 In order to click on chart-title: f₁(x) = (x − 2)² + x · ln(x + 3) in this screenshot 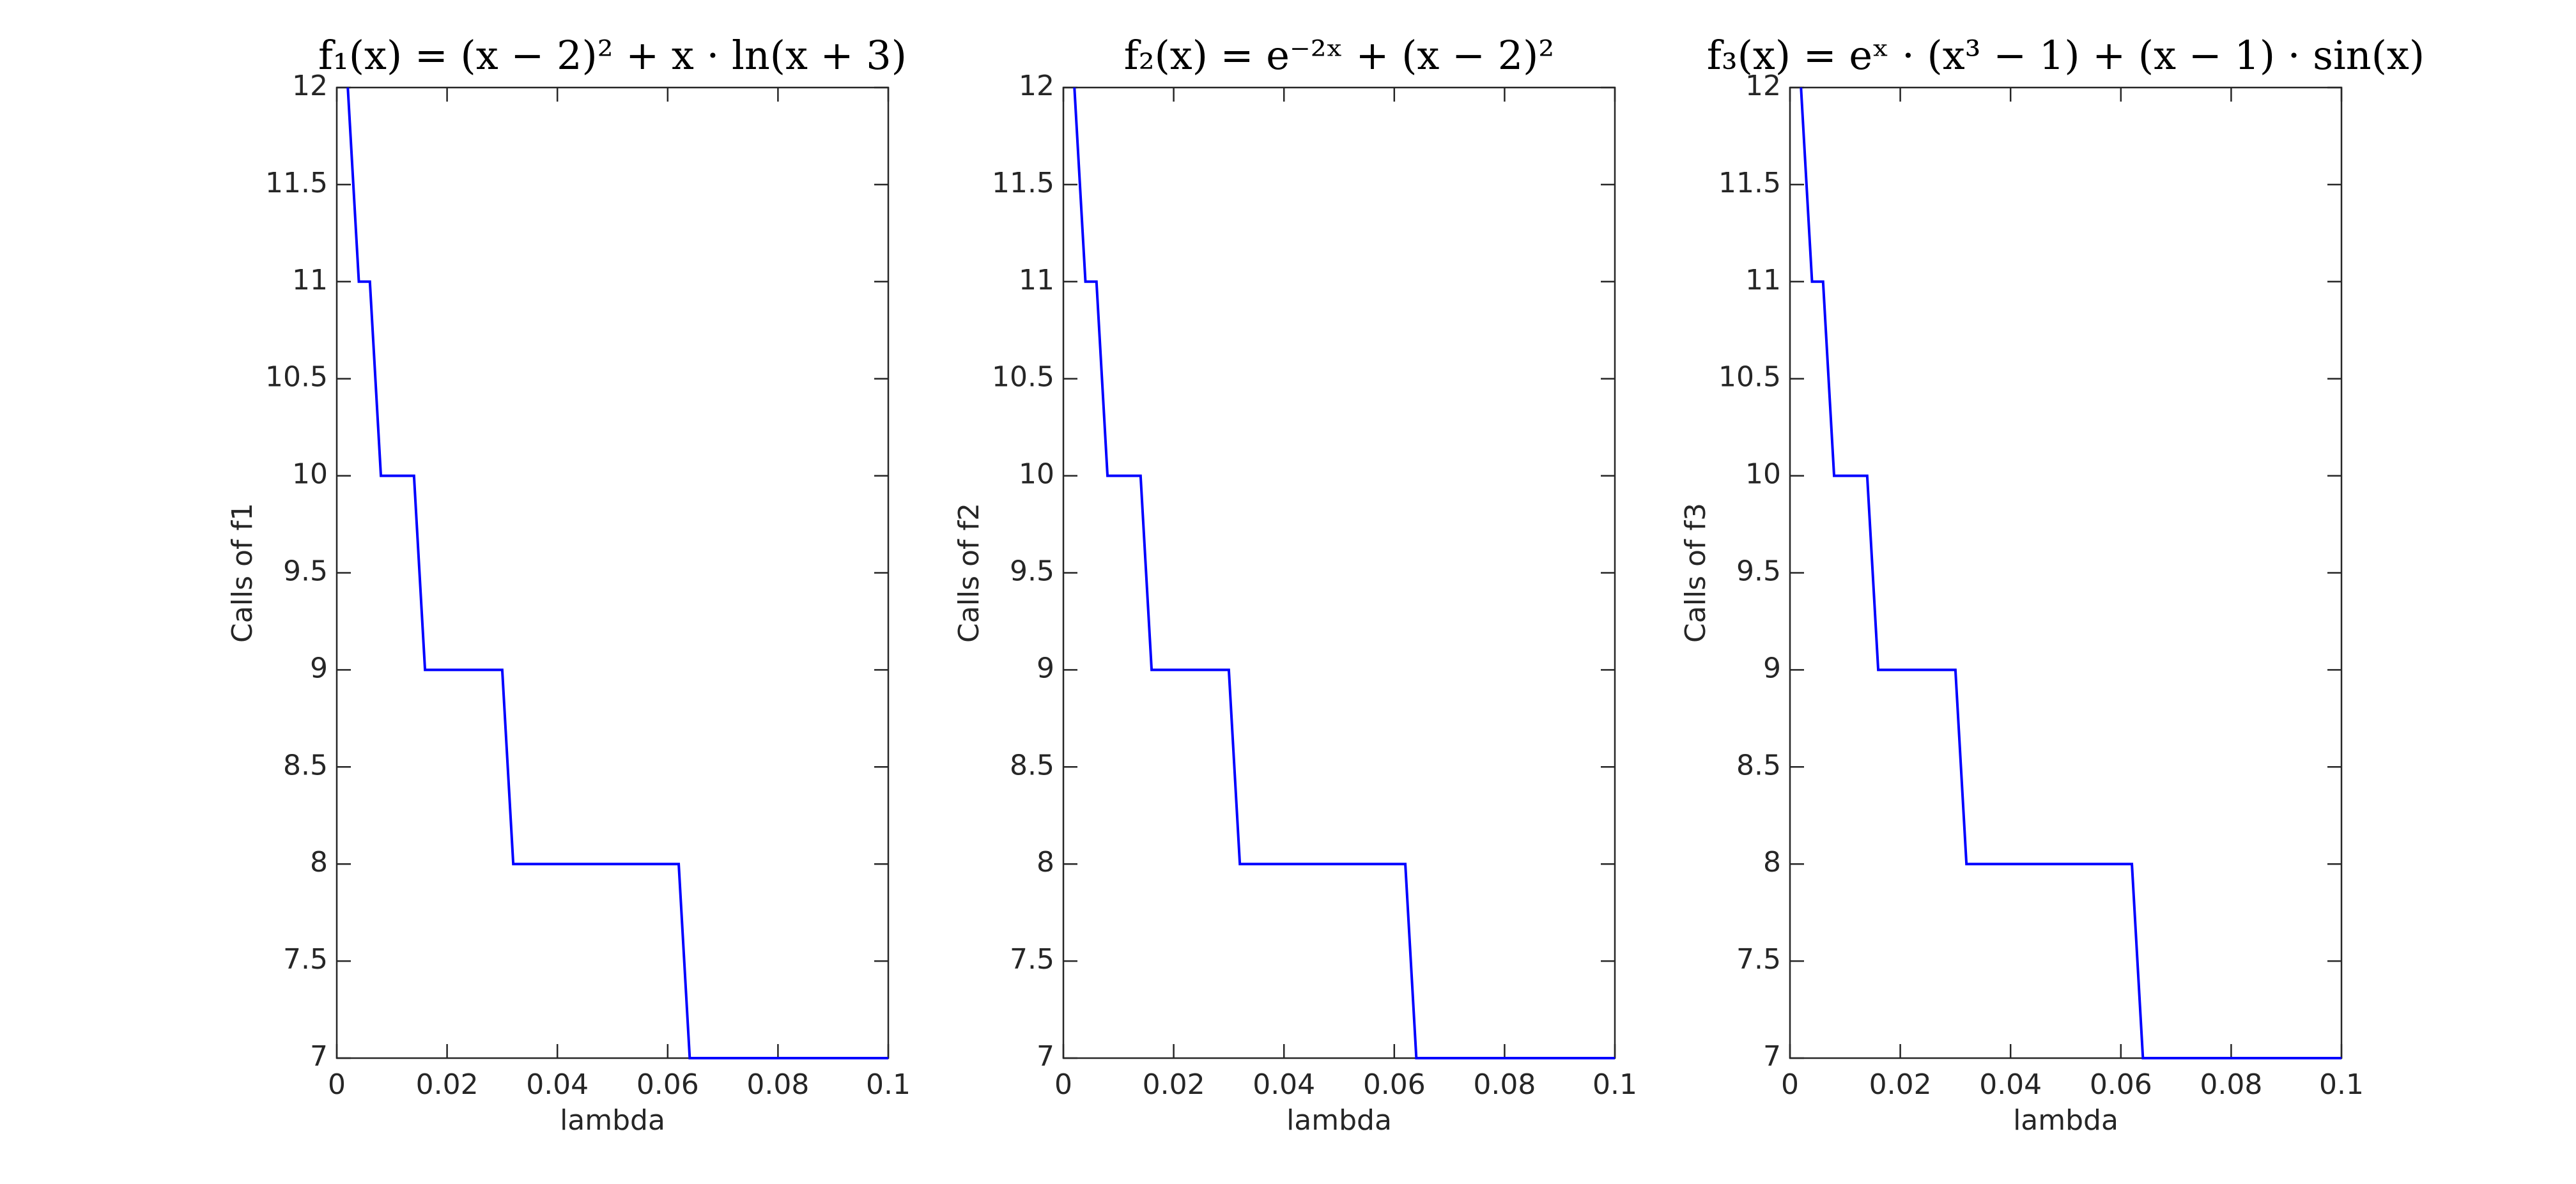, I will do `click(612, 55)`.